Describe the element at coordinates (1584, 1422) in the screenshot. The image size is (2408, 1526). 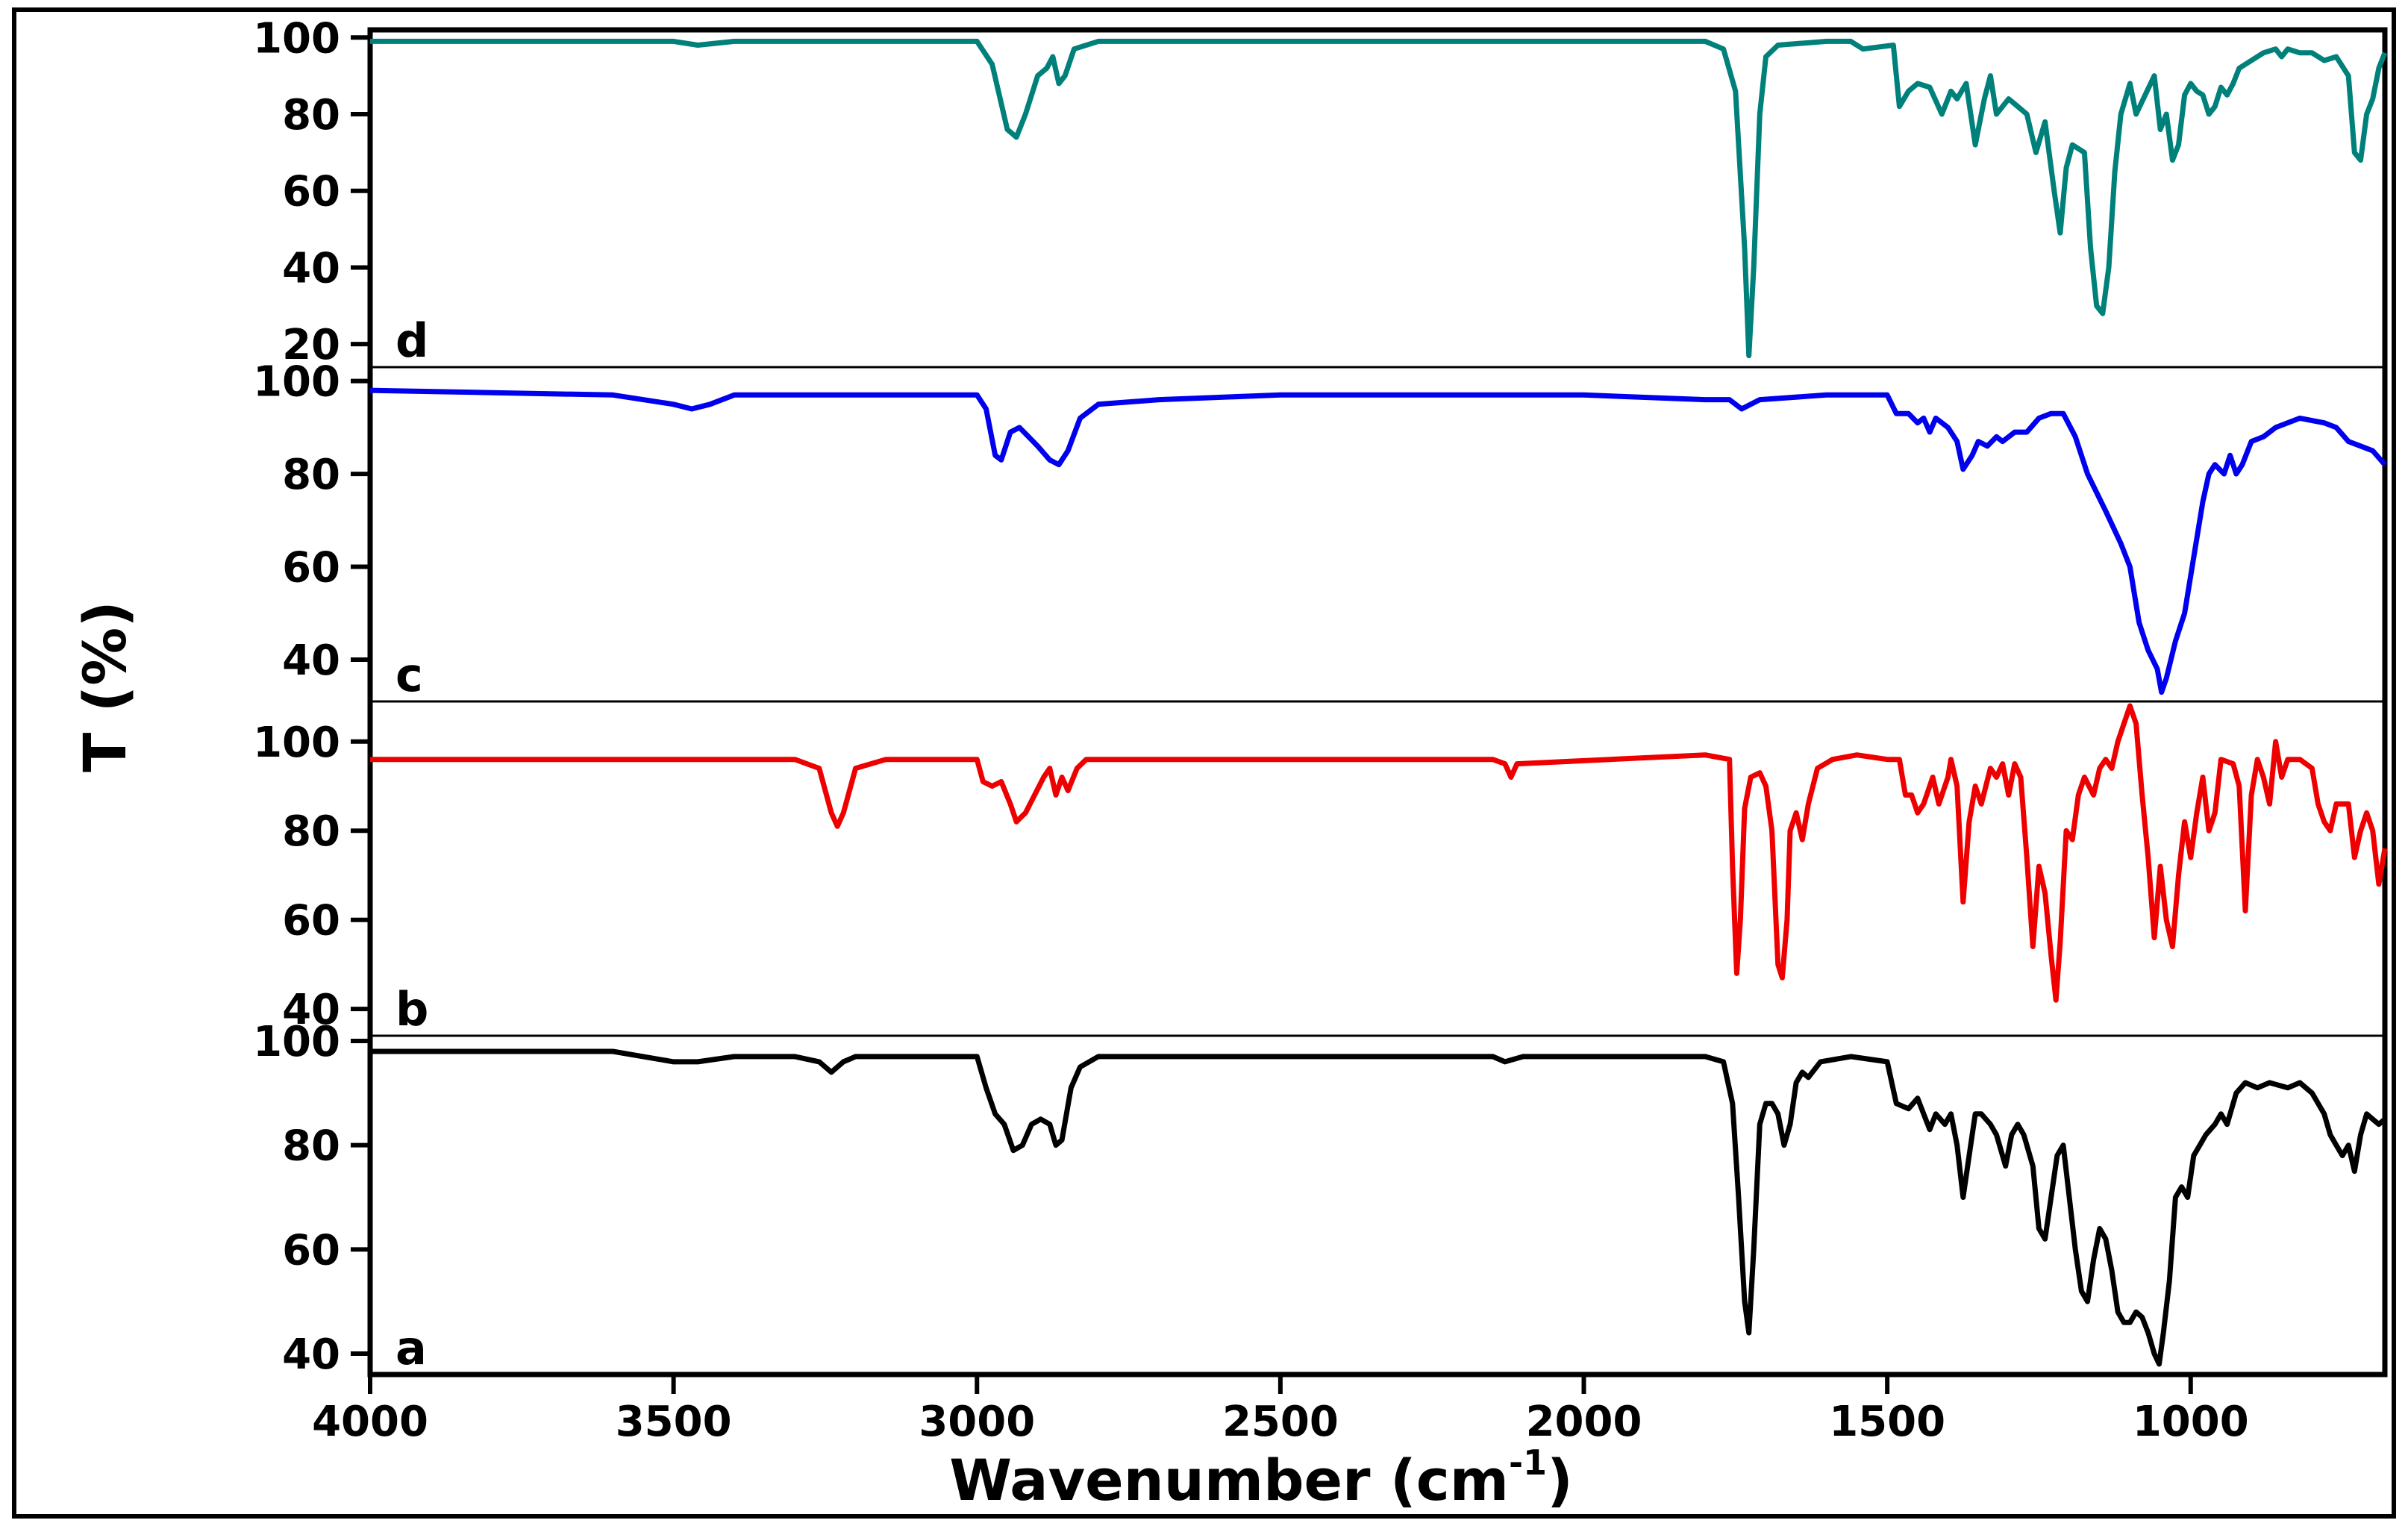
I see `x-tick-label-2000: 2000` at that location.